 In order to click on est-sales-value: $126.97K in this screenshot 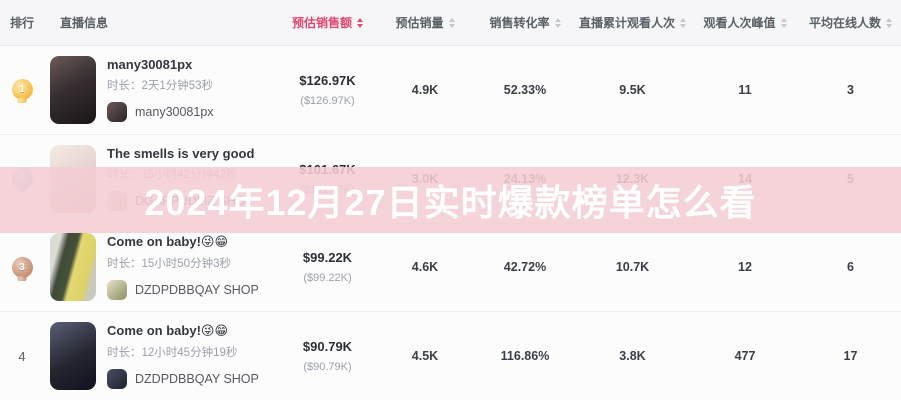, I will do `click(327, 80)`.